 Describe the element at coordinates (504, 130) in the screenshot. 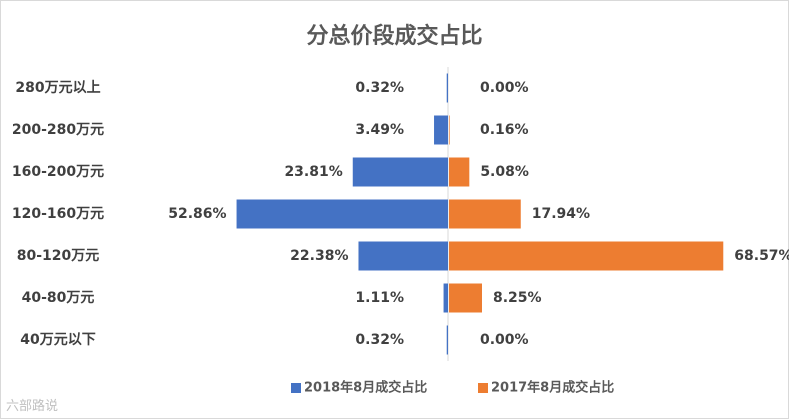

I see `data-label-2017: 0.16%` at that location.